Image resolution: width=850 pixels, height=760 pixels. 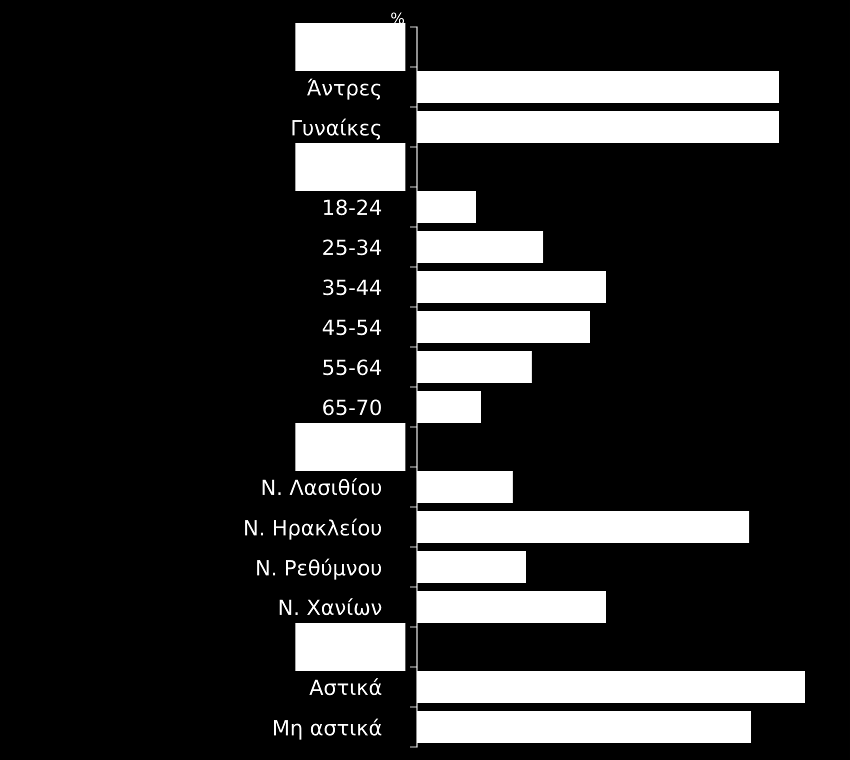 I want to click on y-tick-label: Άντρες, so click(x=343, y=89).